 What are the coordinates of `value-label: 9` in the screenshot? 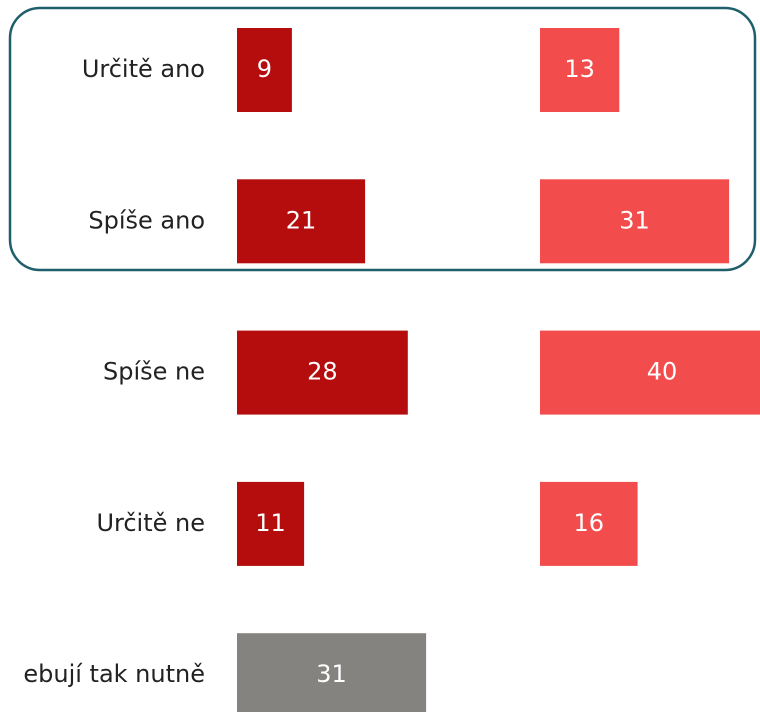 It's located at (264, 69).